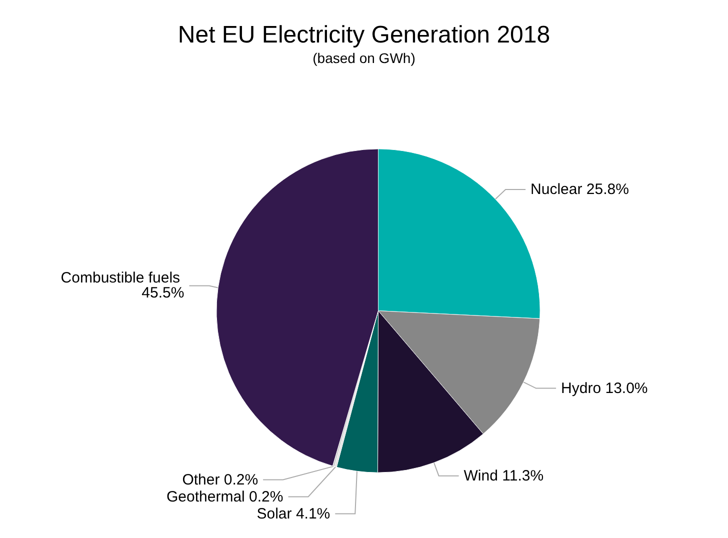 The image size is (728, 538). Describe the element at coordinates (293, 513) in the screenshot. I see `slice-label: Solar 4.1%` at that location.